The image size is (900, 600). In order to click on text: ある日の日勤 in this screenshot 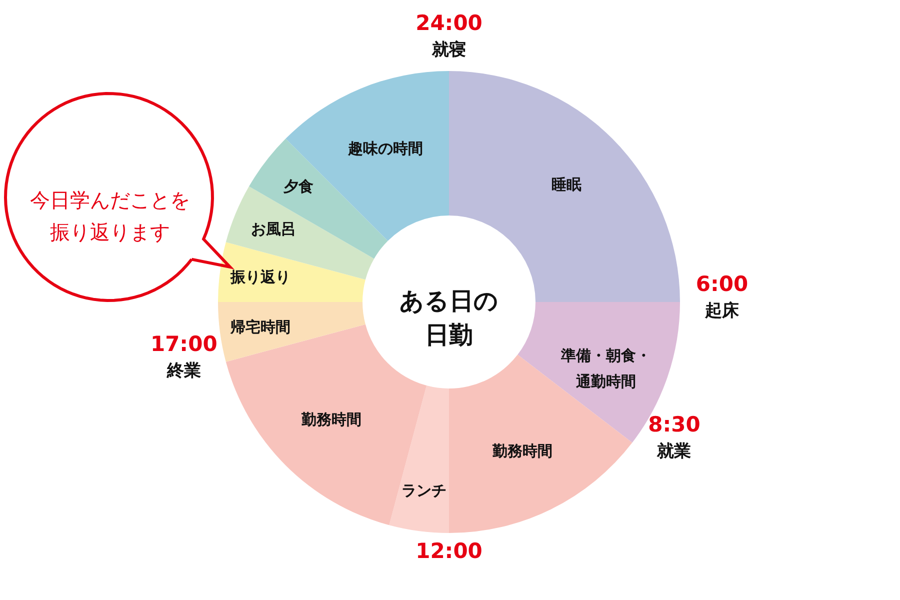, I will do `click(449, 318)`.